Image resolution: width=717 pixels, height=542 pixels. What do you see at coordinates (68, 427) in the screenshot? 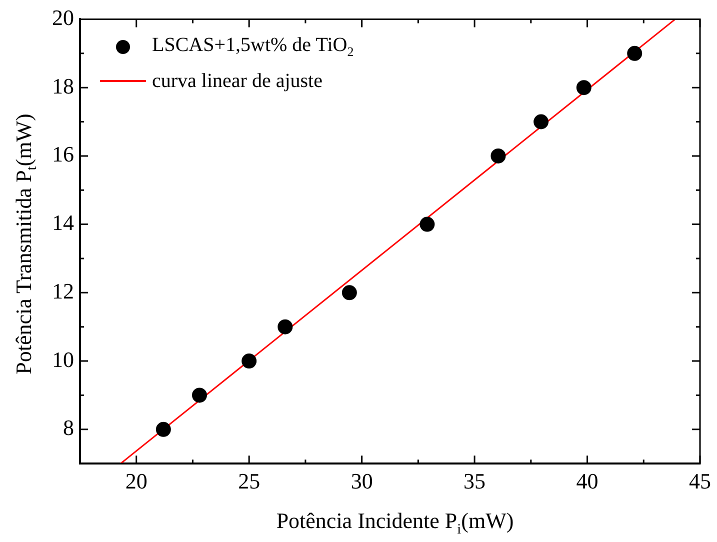
I see `y-tick-label: 8` at bounding box center [68, 427].